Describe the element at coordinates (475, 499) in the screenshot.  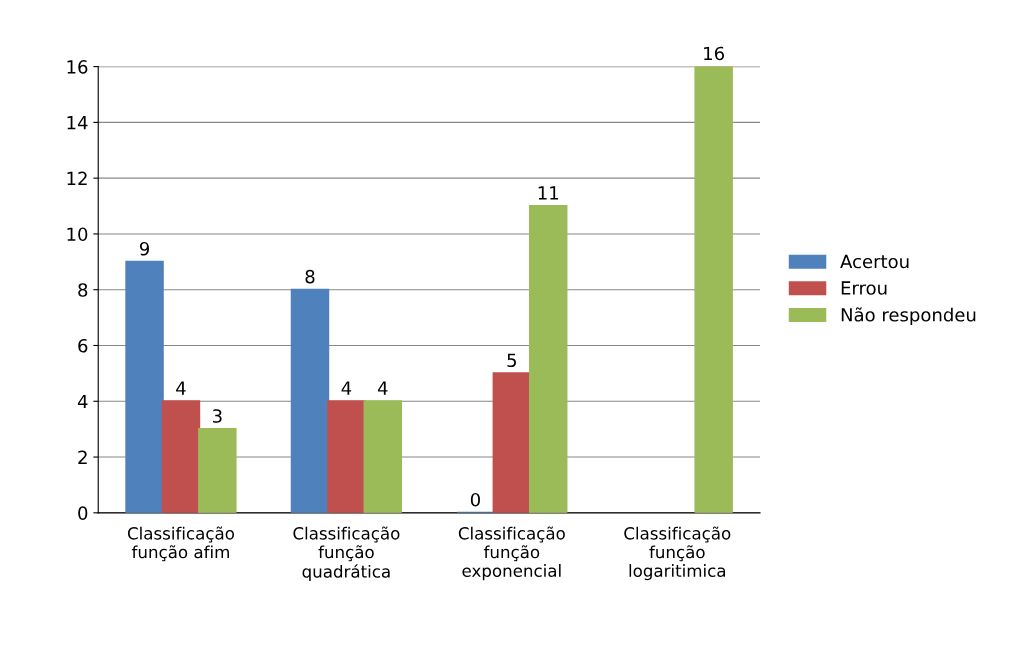
I see `data-label: 0` at that location.